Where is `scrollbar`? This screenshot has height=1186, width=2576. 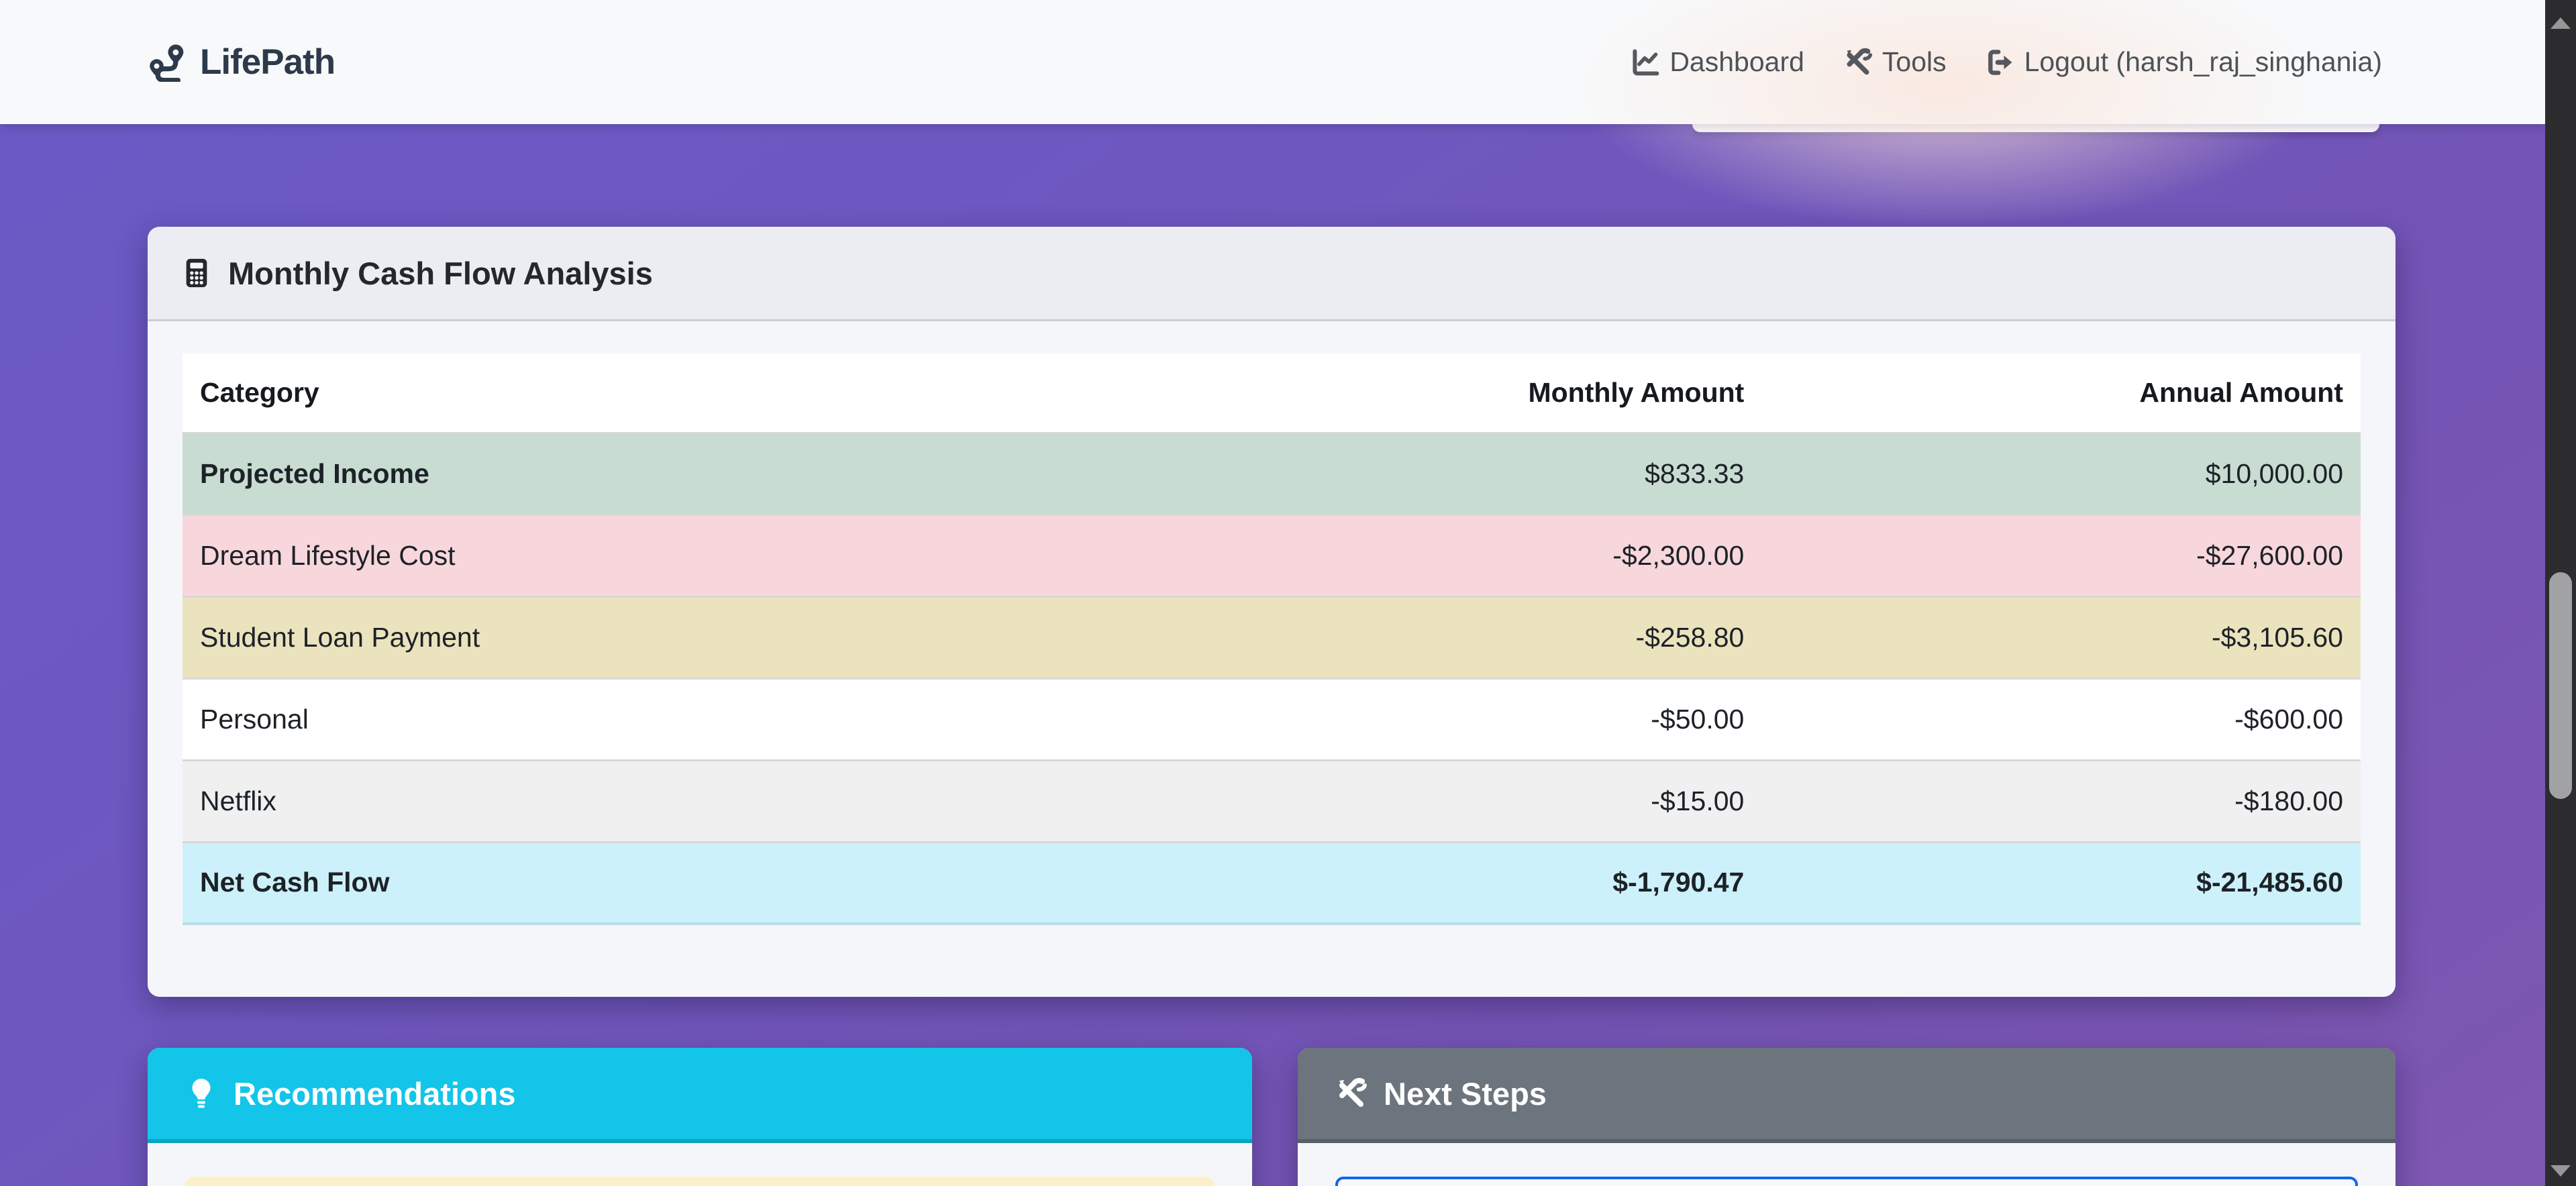
scrollbar is located at coordinates (2560, 593).